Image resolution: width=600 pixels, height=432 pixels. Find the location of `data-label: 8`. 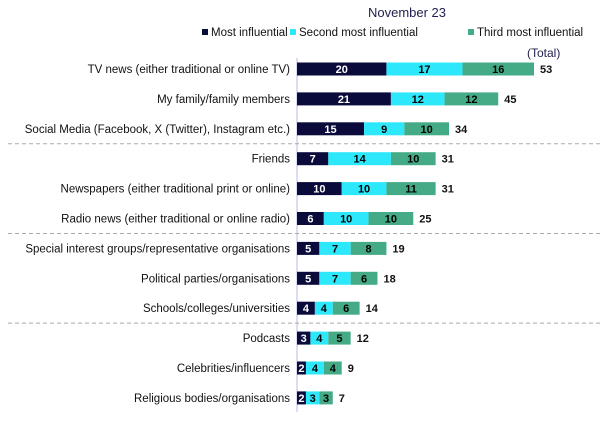

data-label: 8 is located at coordinates (368, 249).